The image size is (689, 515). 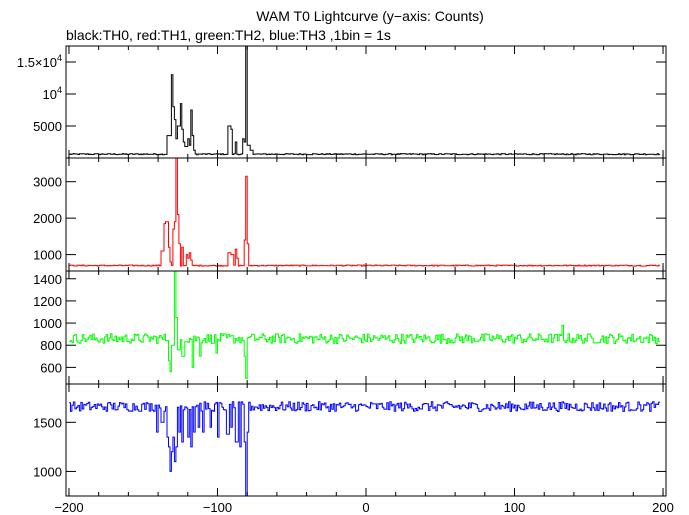 What do you see at coordinates (52, 93) in the screenshot?
I see `y-tick-label: 104` at bounding box center [52, 93].